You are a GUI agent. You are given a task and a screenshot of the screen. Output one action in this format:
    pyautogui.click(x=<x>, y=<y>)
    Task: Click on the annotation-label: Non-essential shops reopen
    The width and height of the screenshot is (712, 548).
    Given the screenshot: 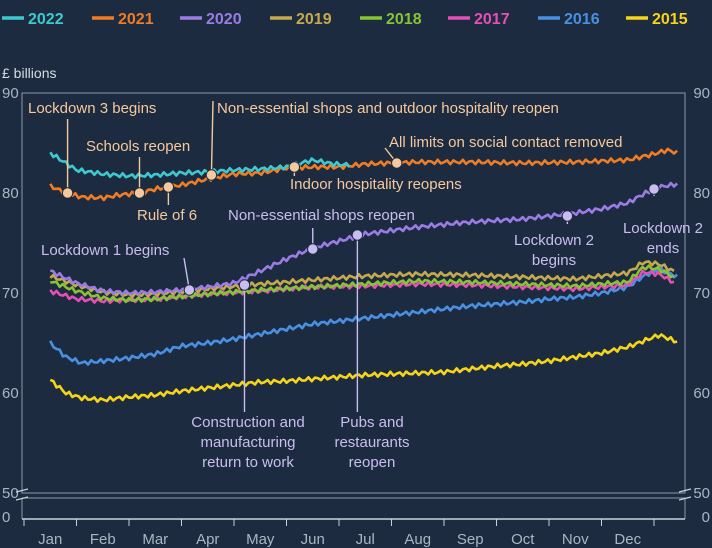 What is the action you would take?
    pyautogui.click(x=321, y=215)
    